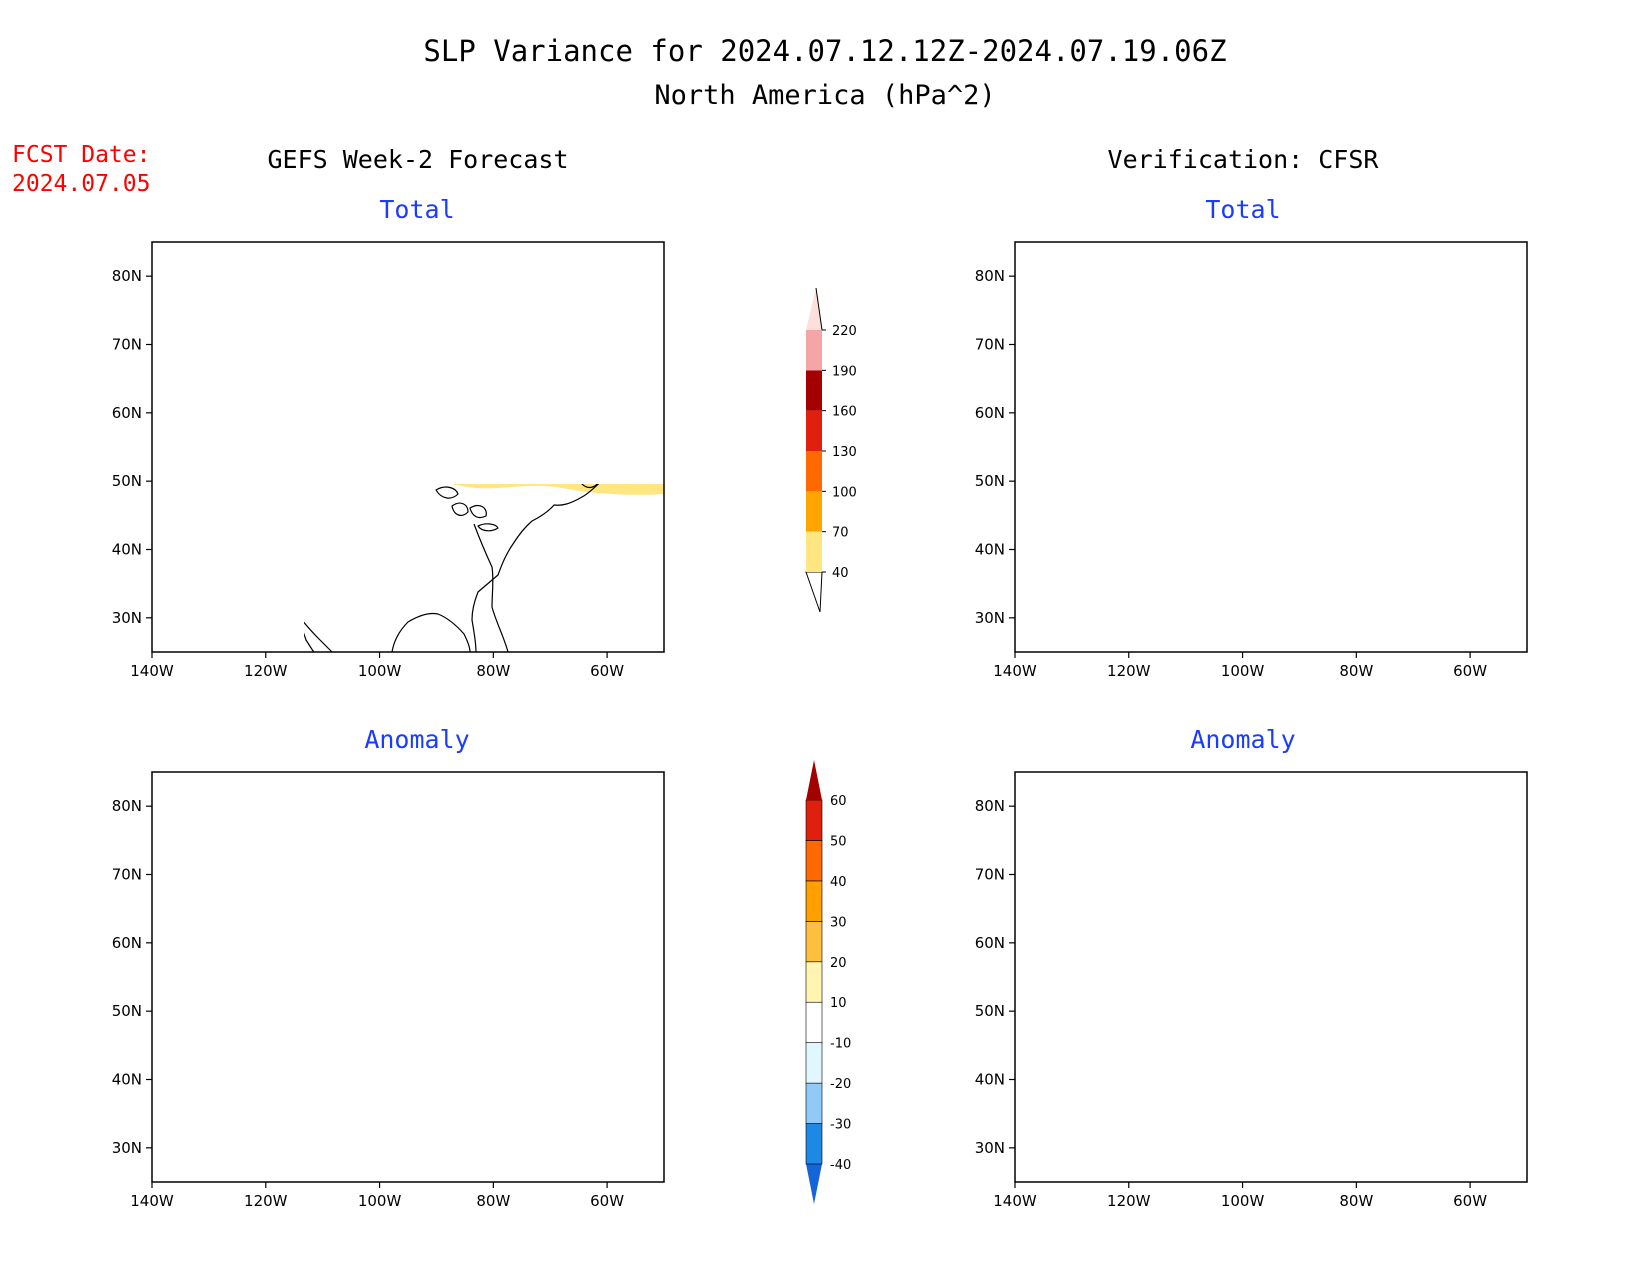  Describe the element at coordinates (1413, 908) in the screenshot. I see `shade-verif-anom-pos-f` at that location.